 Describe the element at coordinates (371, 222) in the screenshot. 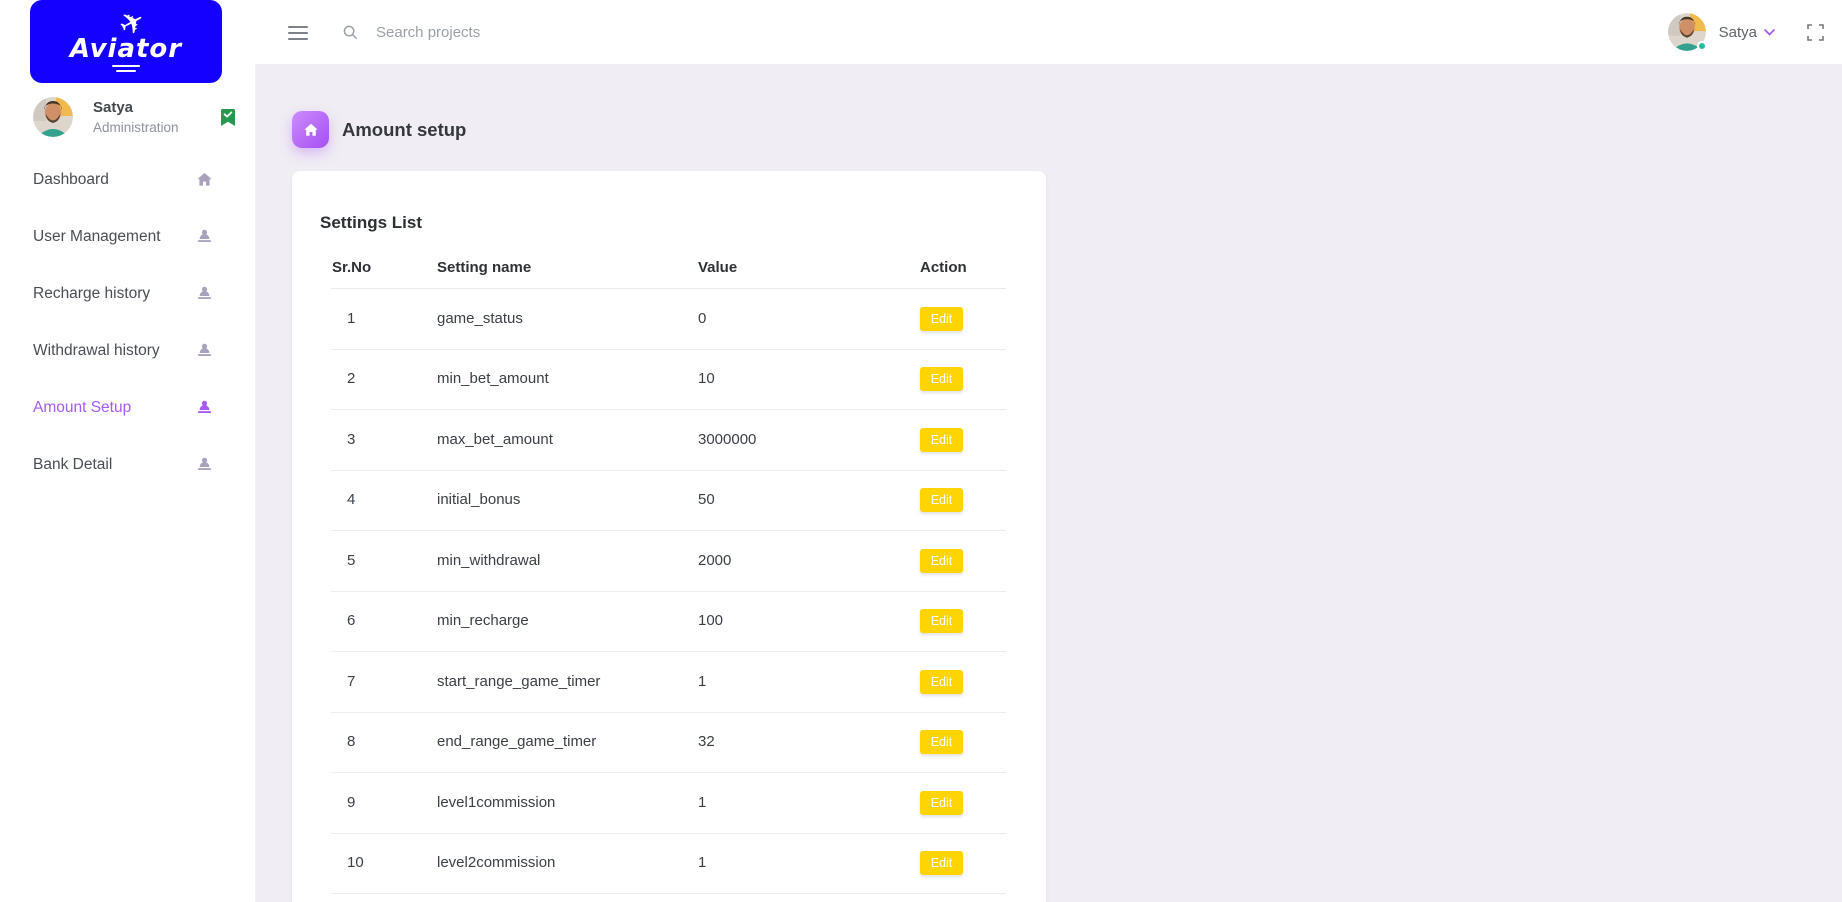

I see `card-title: Settings List` at that location.